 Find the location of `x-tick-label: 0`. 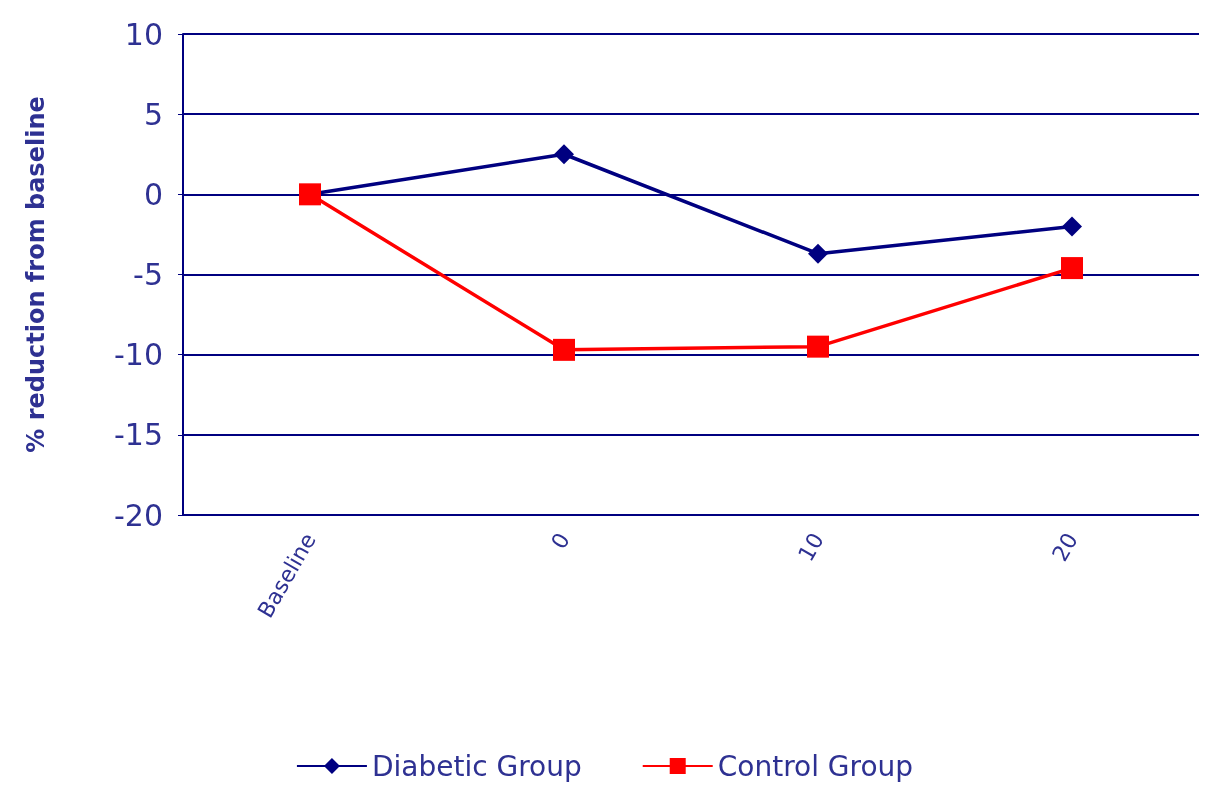

x-tick-label: 0 is located at coordinates (560, 541).